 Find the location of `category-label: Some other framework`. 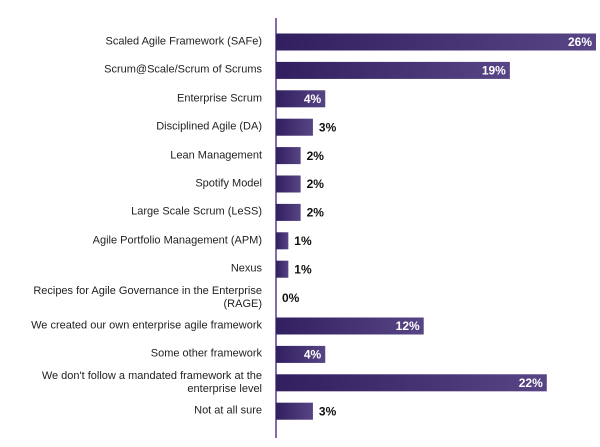

category-label: Some other framework is located at coordinates (206, 353).